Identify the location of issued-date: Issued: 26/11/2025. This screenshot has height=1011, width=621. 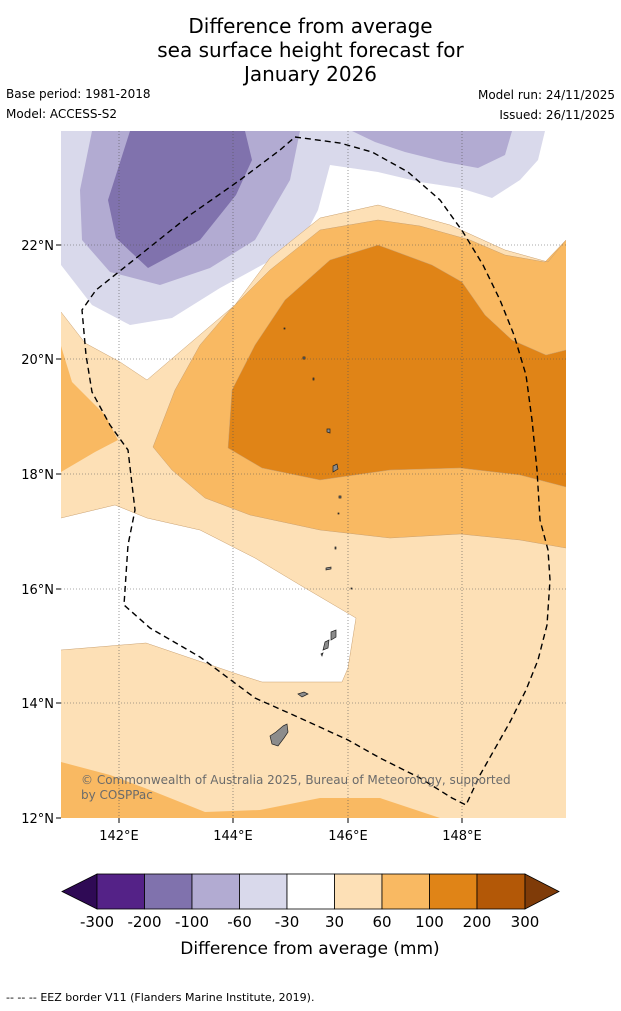
(557, 115).